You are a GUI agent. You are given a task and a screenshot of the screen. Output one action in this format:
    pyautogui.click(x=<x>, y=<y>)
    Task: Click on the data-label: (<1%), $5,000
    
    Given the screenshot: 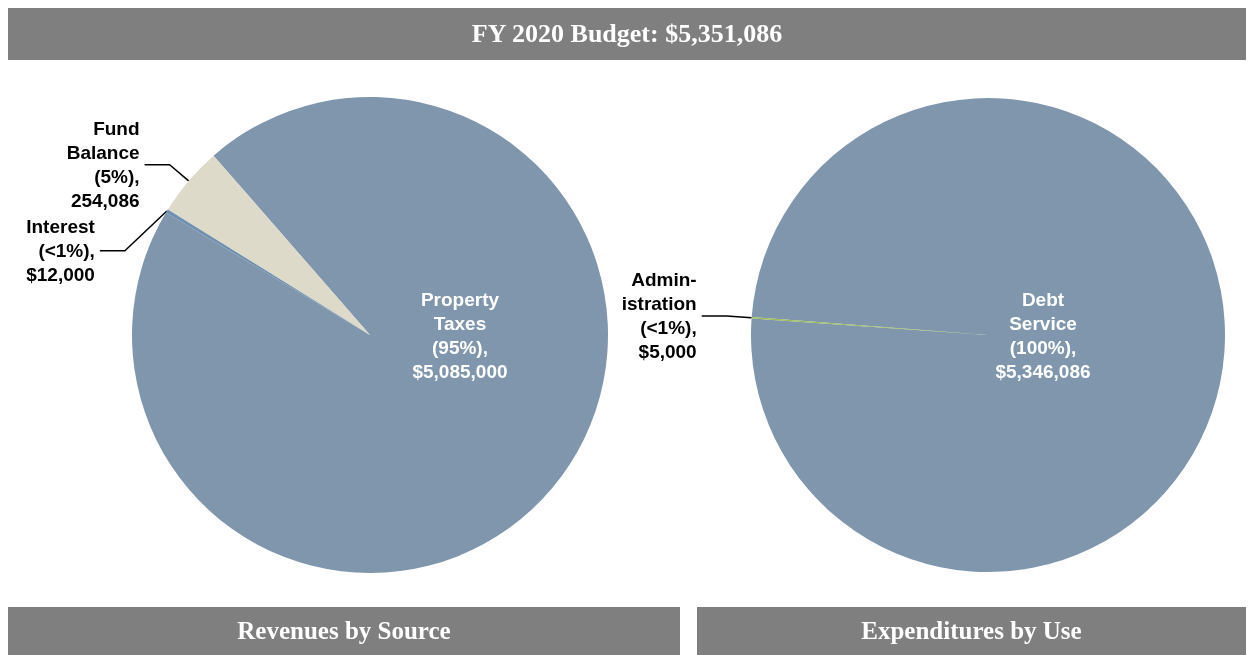 What is the action you would take?
    pyautogui.click(x=667, y=340)
    